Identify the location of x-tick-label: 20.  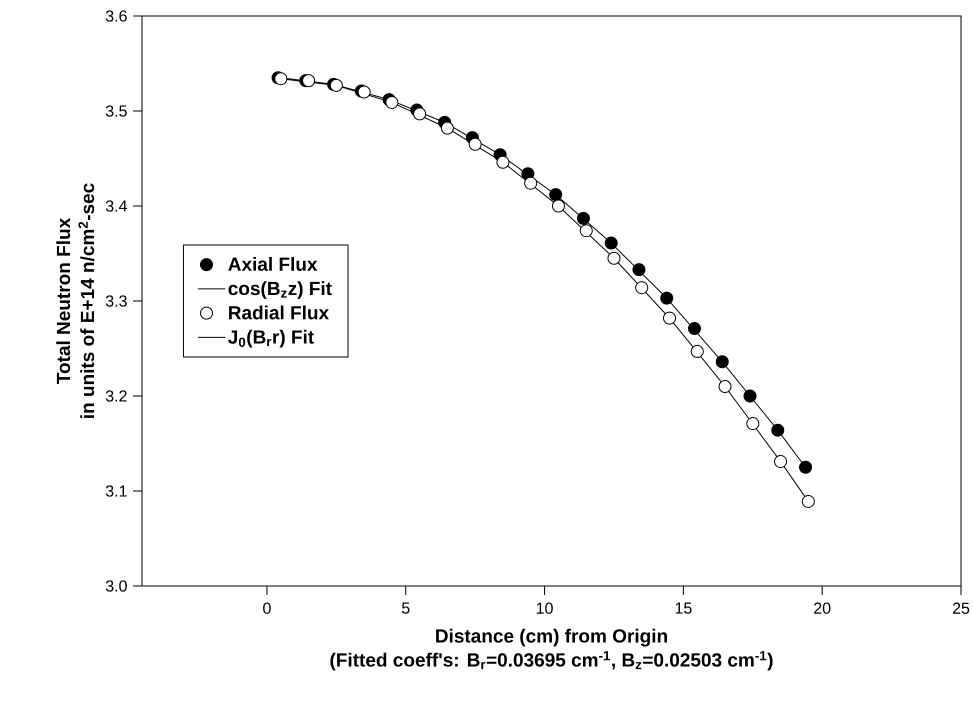
(822, 608).